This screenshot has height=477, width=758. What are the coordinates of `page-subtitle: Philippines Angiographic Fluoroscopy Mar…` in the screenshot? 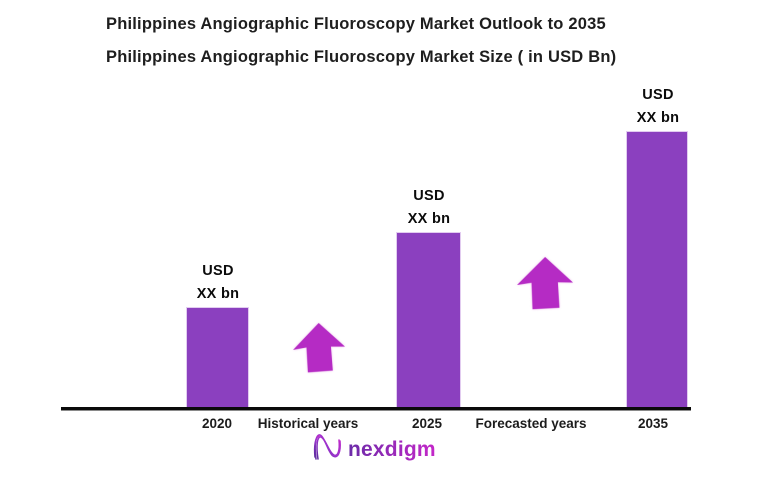 It's located at (361, 57).